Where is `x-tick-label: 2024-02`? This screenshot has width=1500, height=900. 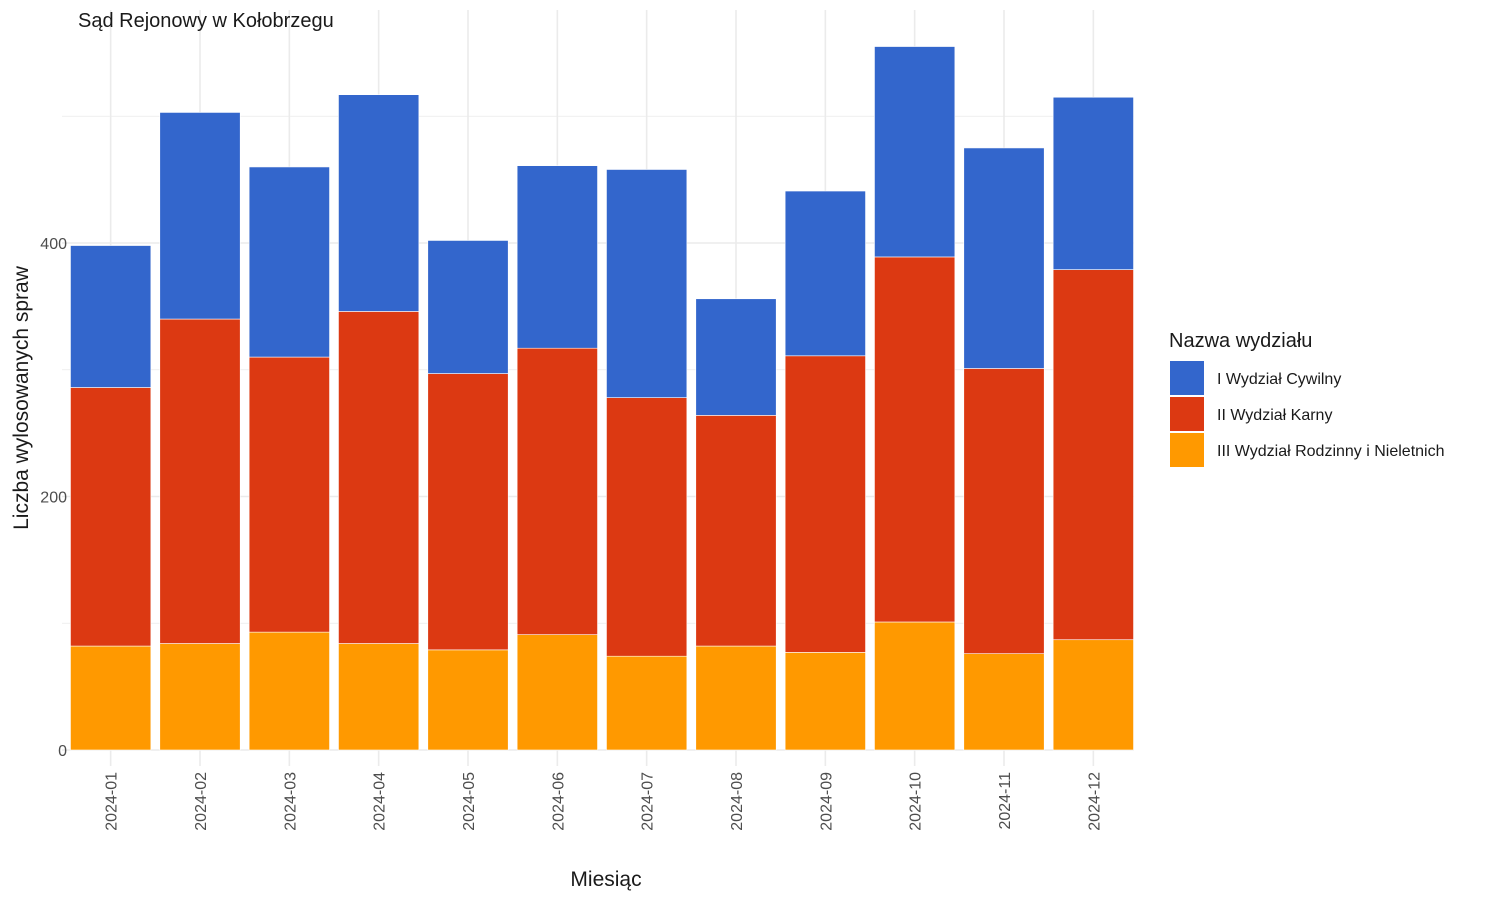 x-tick-label: 2024-02 is located at coordinates (201, 801).